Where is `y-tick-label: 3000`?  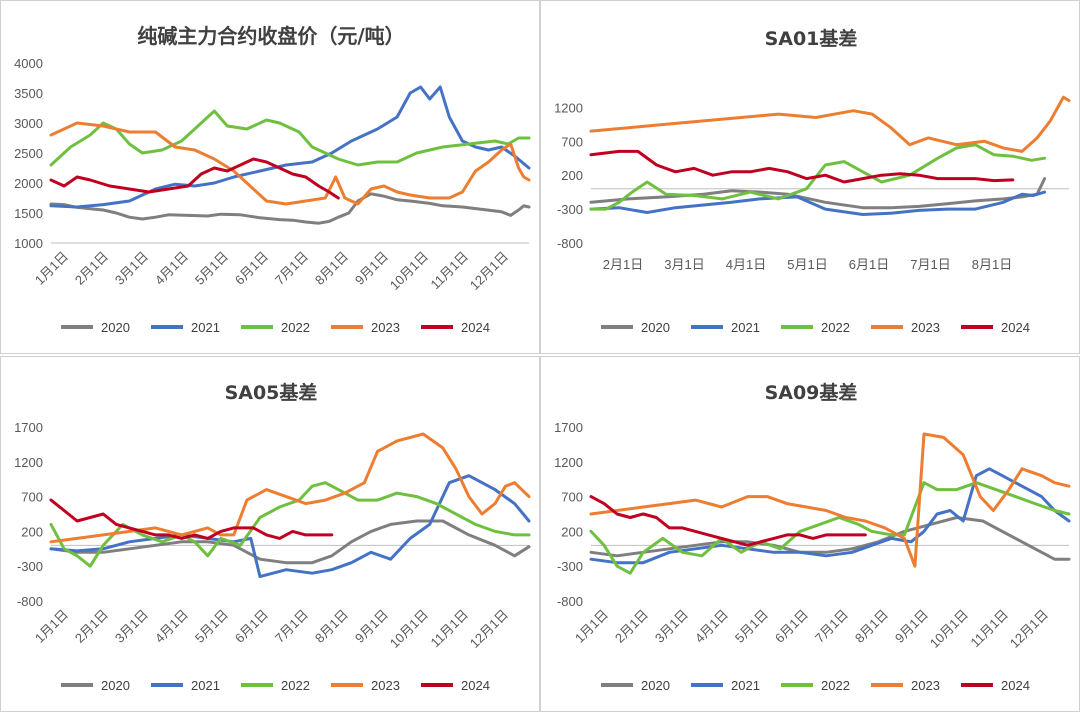
y-tick-label: 3000 is located at coordinates (28, 123).